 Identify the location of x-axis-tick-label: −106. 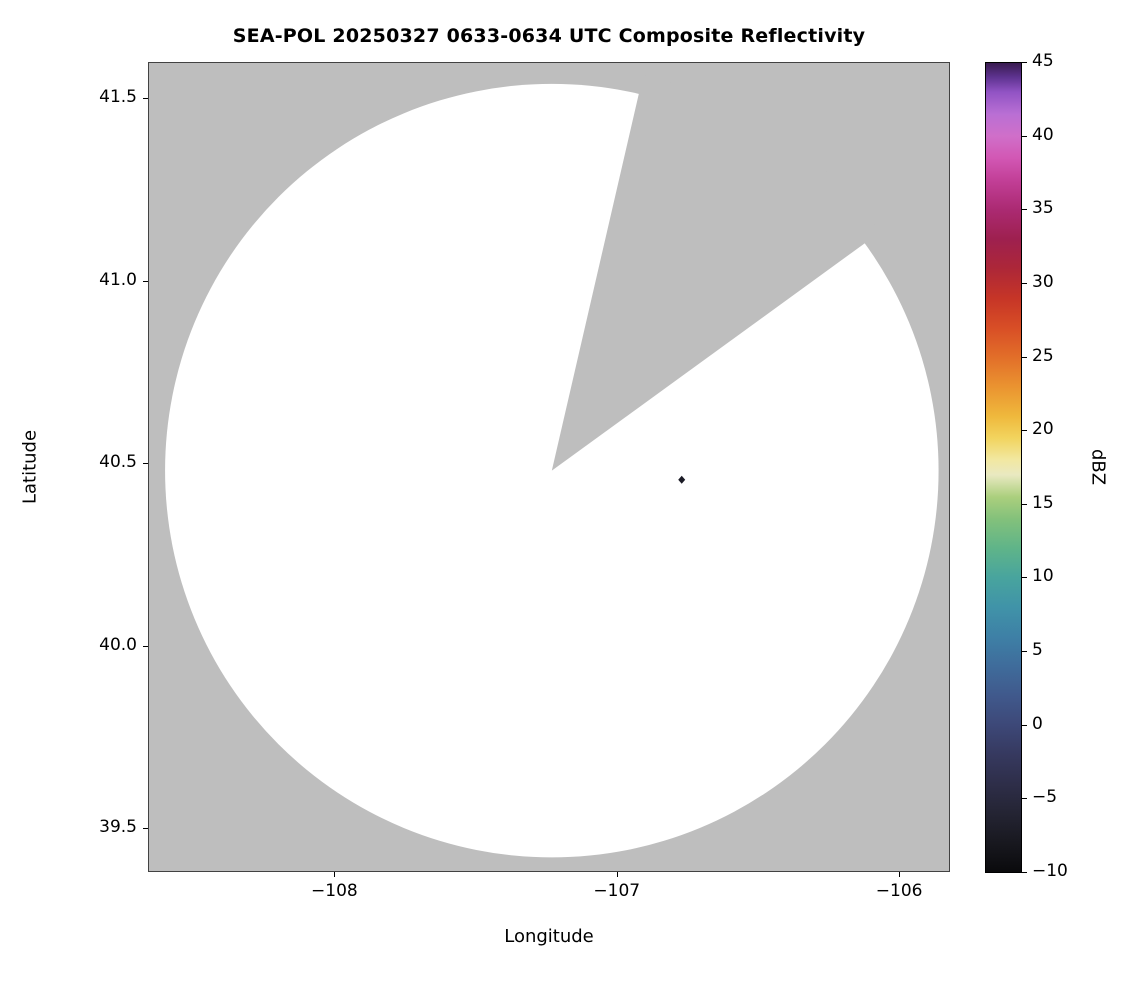
(899, 891).